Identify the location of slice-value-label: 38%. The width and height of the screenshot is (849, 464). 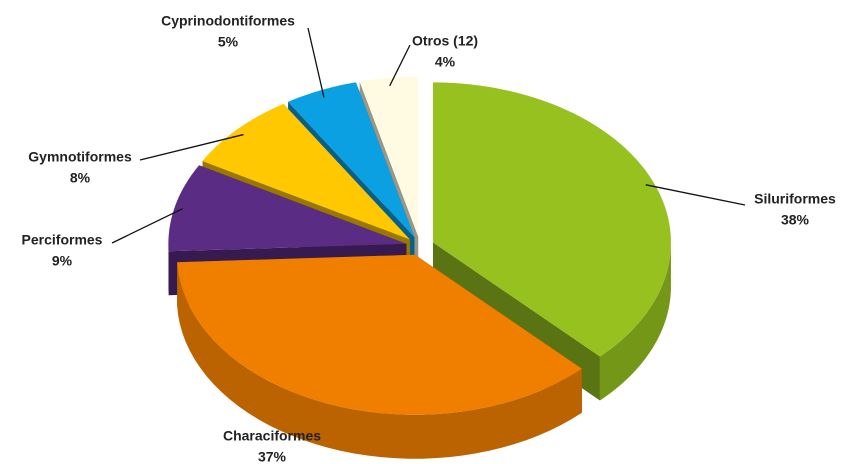
(795, 220).